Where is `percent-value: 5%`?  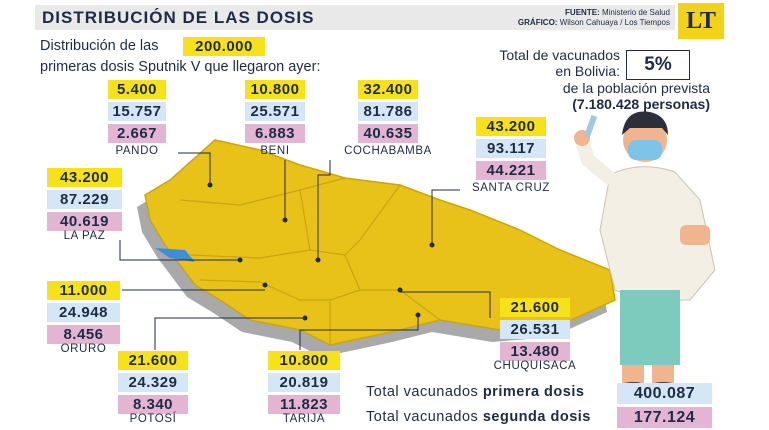 percent-value: 5% is located at coordinates (658, 65).